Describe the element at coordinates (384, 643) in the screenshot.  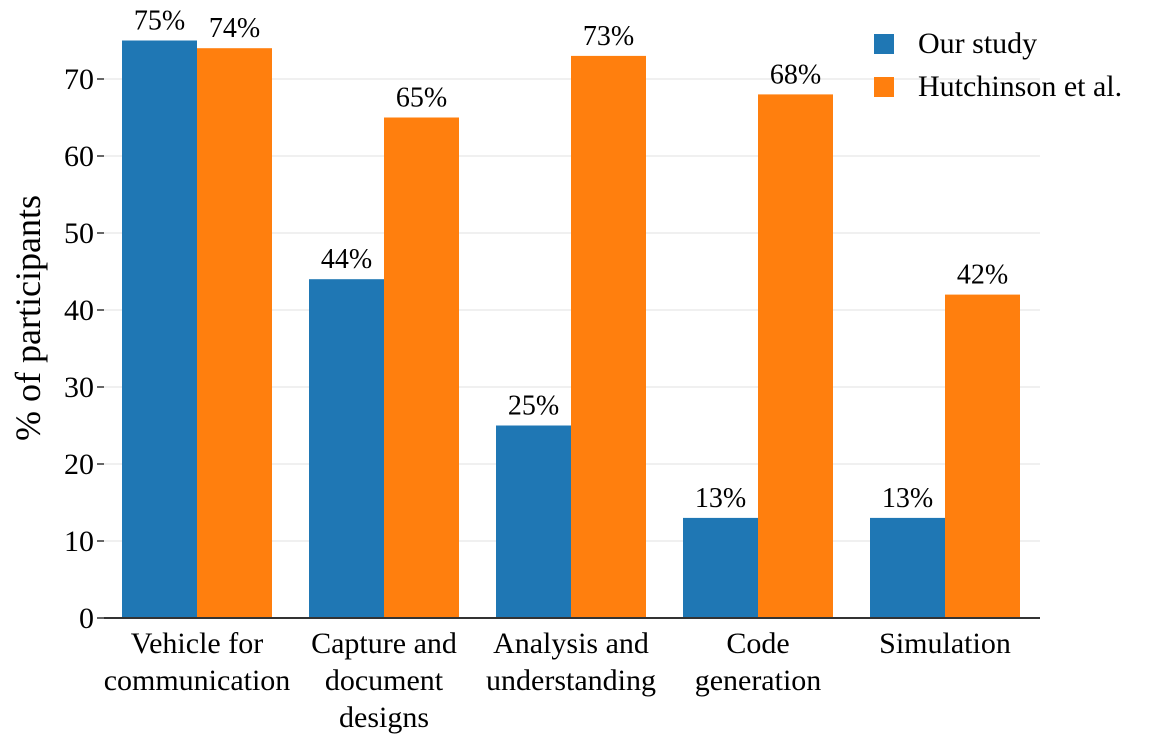
I see `x-category-line: Capture and` at that location.